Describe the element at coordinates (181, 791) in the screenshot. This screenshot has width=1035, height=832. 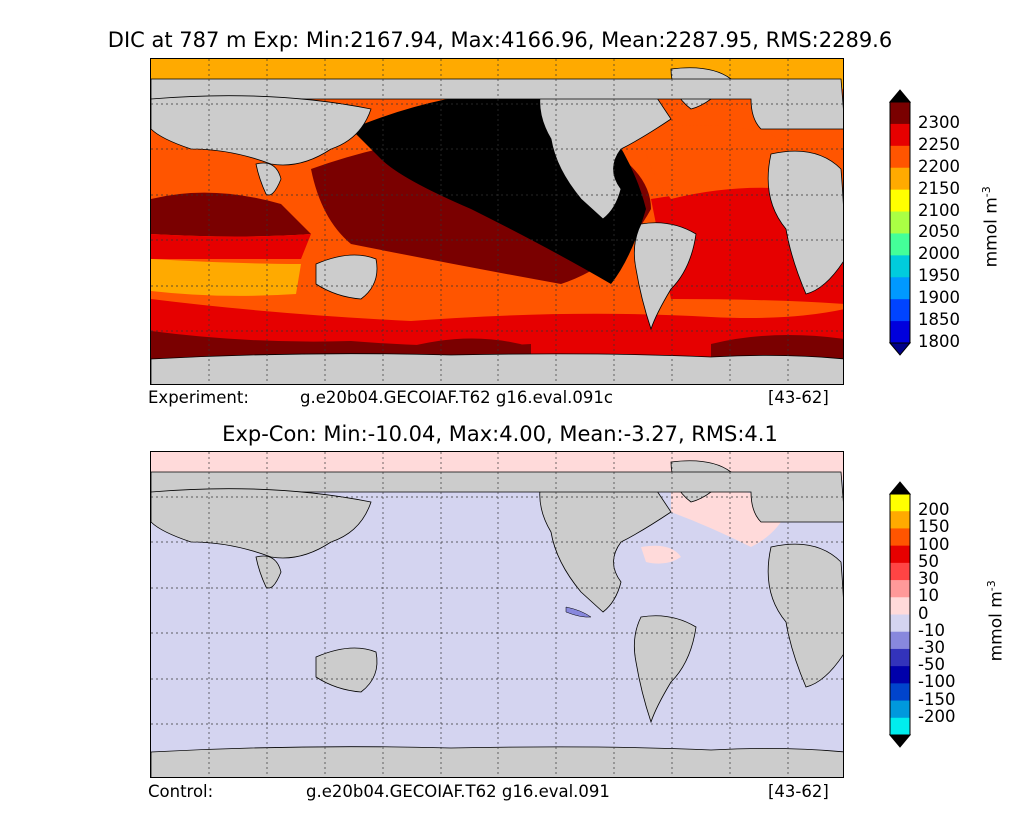
I see `panel2-footer-left: Control:` at that location.